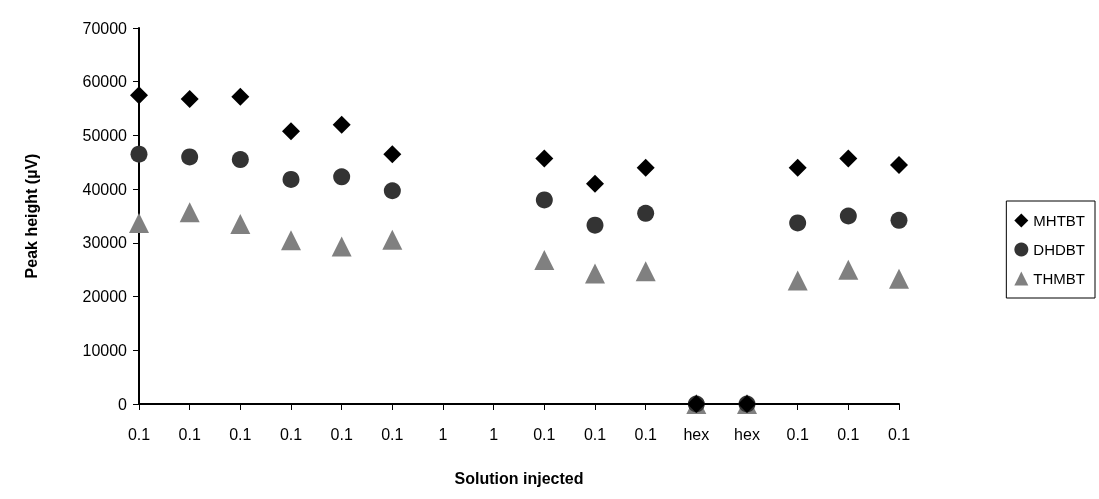 The height and width of the screenshot is (499, 1099). Describe the element at coordinates (105, 135) in the screenshot. I see `y-tick-label: 50000` at that location.